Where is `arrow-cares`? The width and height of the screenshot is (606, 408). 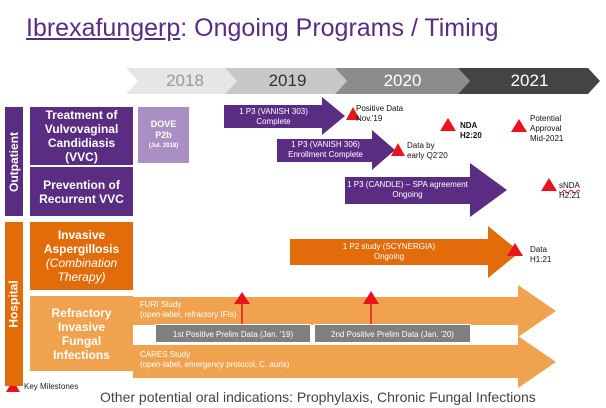
arrow-cares is located at coordinates (344, 362).